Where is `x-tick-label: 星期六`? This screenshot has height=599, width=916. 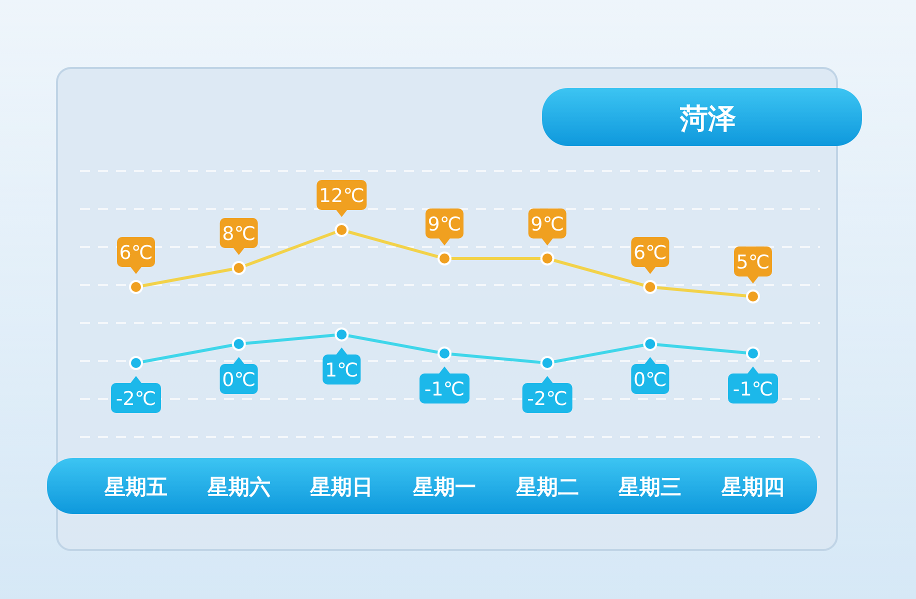 x-tick-label: 星期六 is located at coordinates (238, 487).